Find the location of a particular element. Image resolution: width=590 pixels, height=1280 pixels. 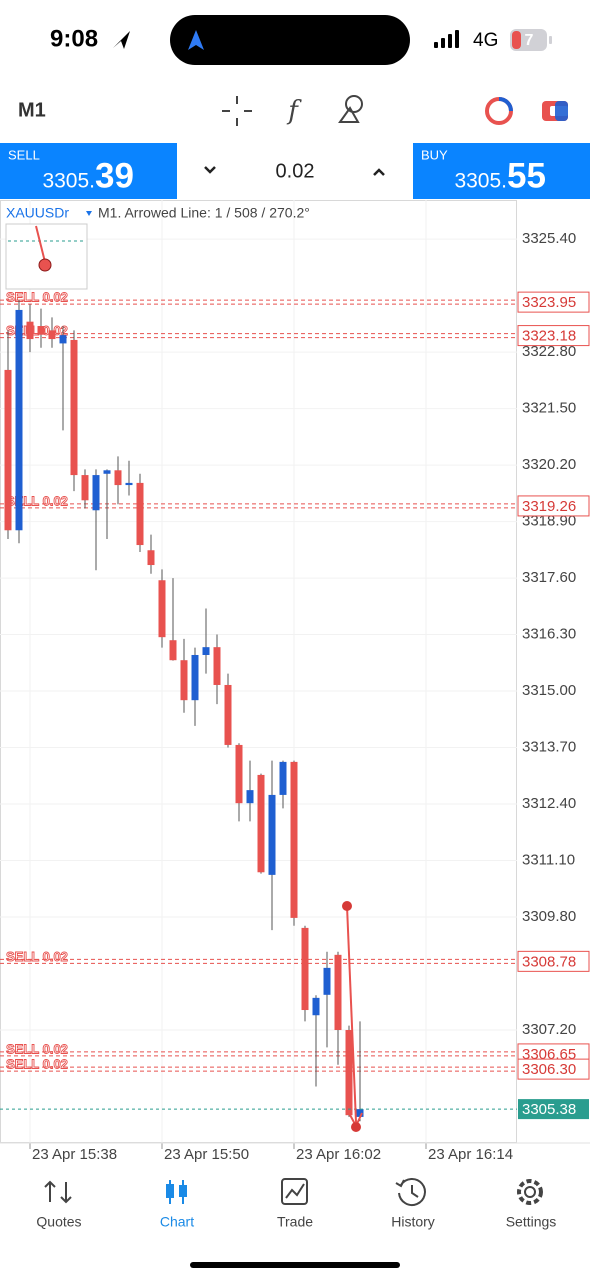

y-tick-label: 3322.80 is located at coordinates (549, 351).